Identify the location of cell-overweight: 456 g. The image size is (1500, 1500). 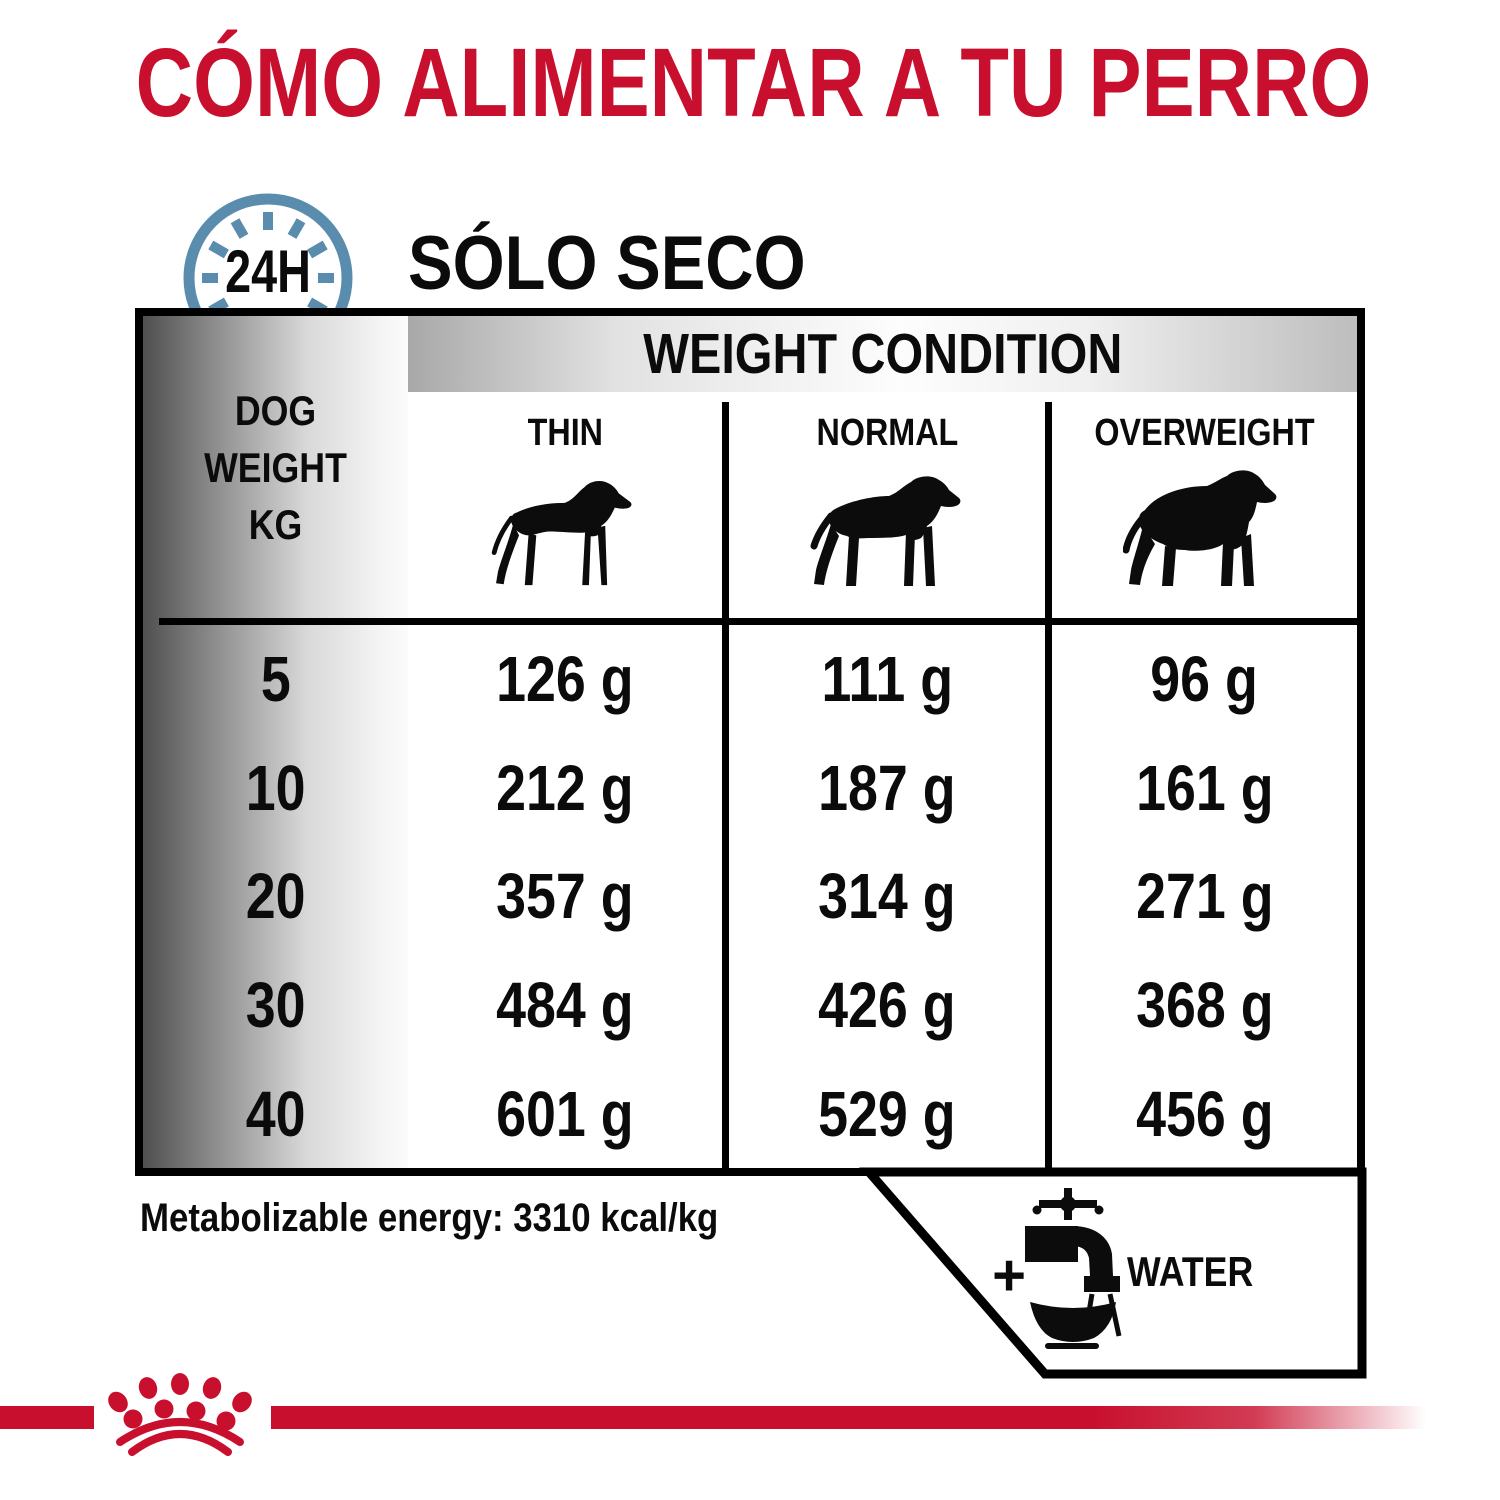
(1204, 1113).